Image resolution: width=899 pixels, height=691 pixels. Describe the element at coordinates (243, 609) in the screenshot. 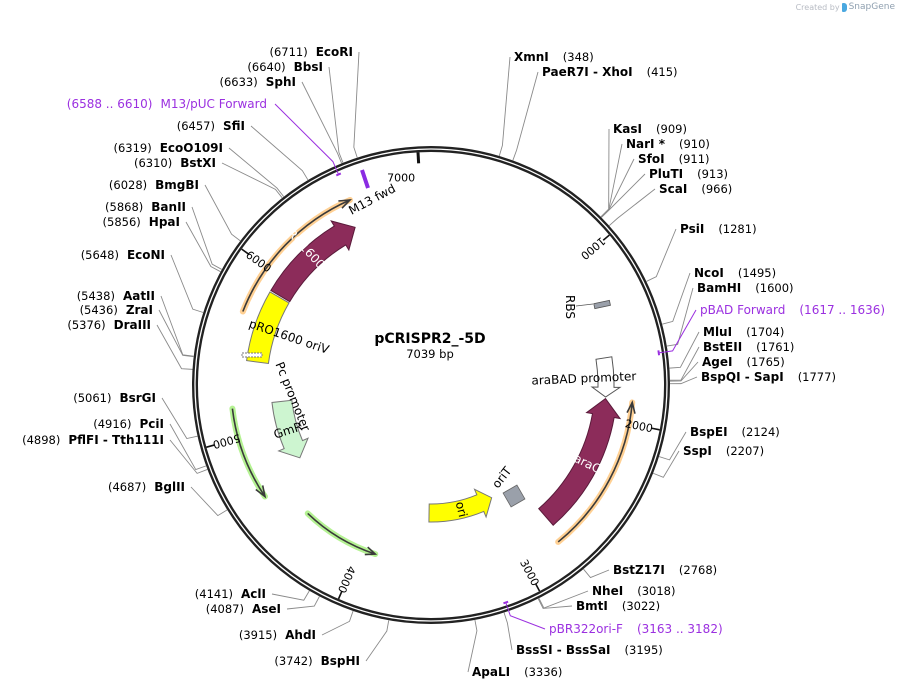

I see `site-asei: AseI (4087)` at that location.